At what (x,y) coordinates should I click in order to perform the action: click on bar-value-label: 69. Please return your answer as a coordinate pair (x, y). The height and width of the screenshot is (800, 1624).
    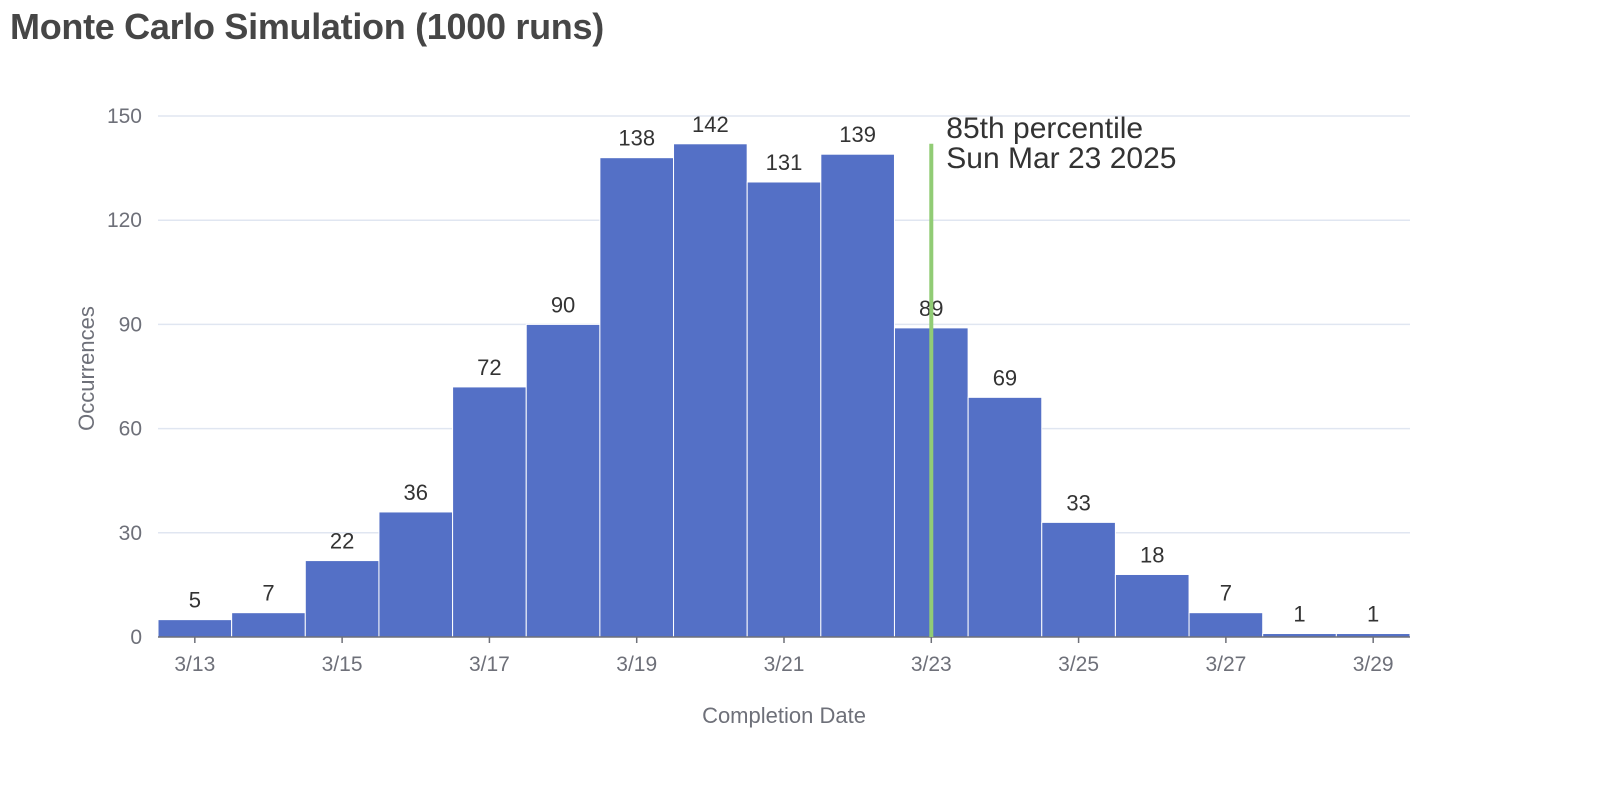
    Looking at the image, I should click on (1005, 377).